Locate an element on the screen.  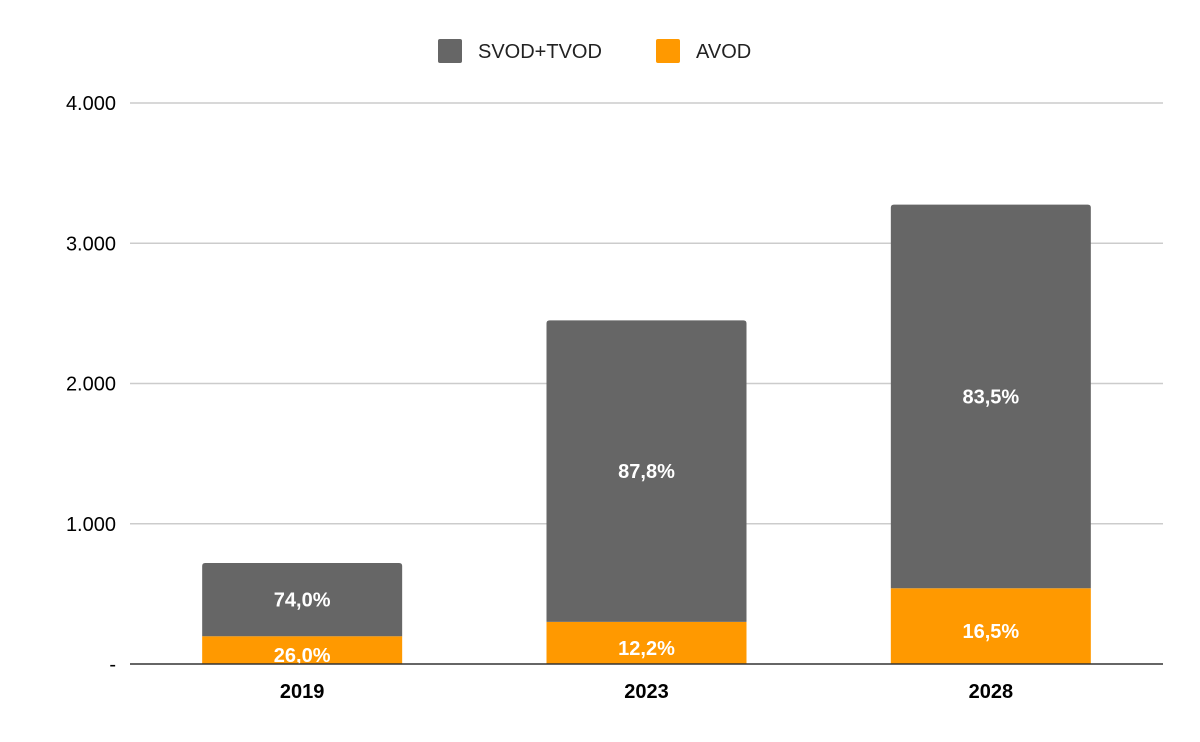
y-tick-label: 1.000 is located at coordinates (91, 525).